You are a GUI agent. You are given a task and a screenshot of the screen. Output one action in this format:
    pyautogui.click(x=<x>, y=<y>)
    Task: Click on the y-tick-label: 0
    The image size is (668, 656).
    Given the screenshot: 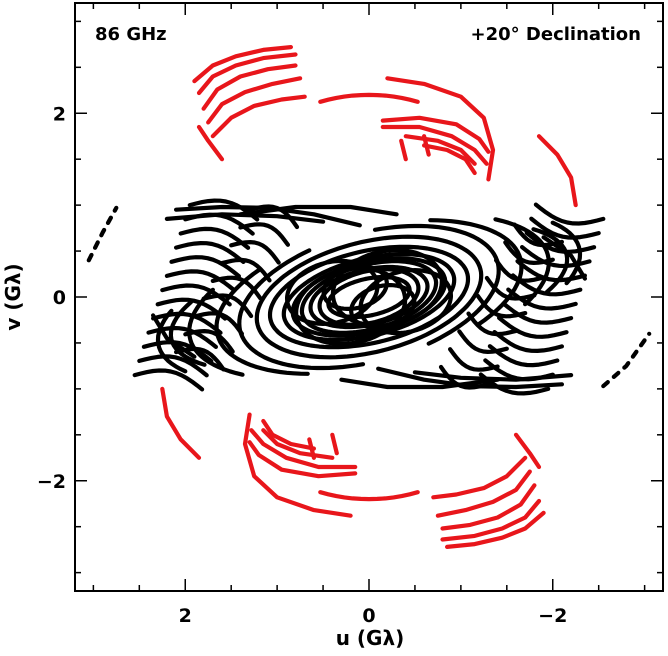 What is the action you would take?
    pyautogui.click(x=59, y=298)
    